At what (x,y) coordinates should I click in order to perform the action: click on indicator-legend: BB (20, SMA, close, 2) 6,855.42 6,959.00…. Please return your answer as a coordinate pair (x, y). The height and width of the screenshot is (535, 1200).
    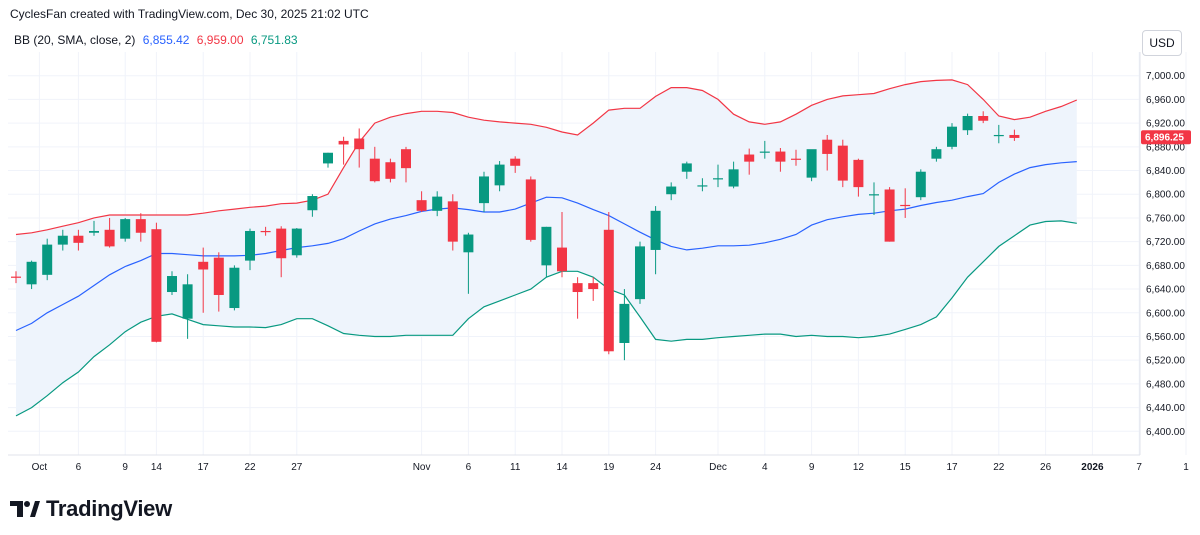
    Looking at the image, I should click on (158, 40).